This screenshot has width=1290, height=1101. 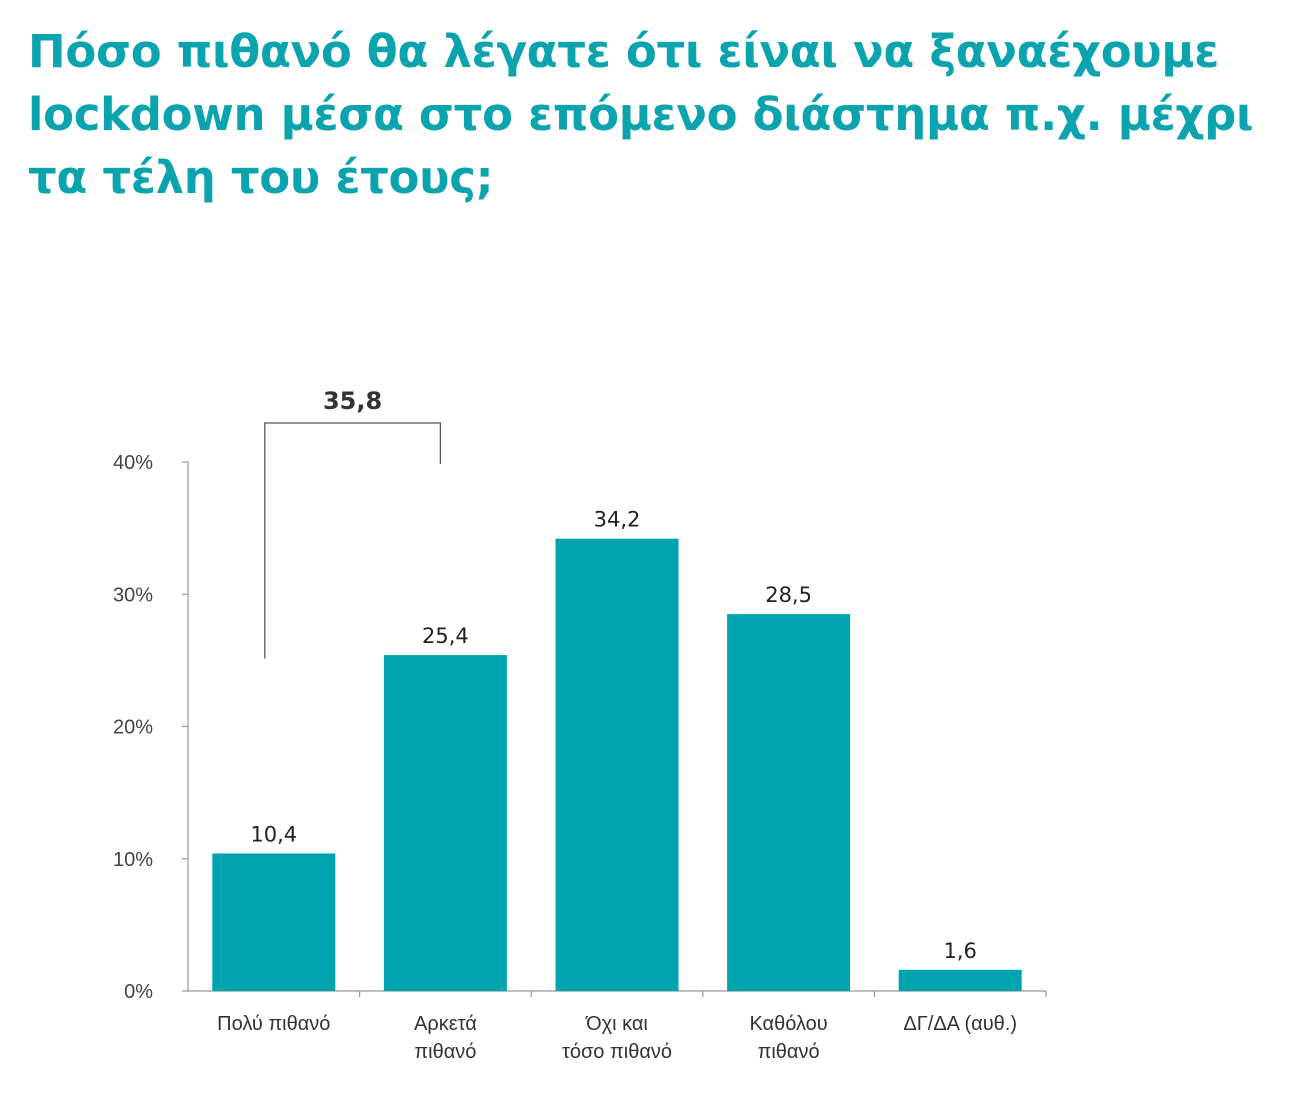 What do you see at coordinates (616, 1024) in the screenshot?
I see `x-category-label: Όχι και` at bounding box center [616, 1024].